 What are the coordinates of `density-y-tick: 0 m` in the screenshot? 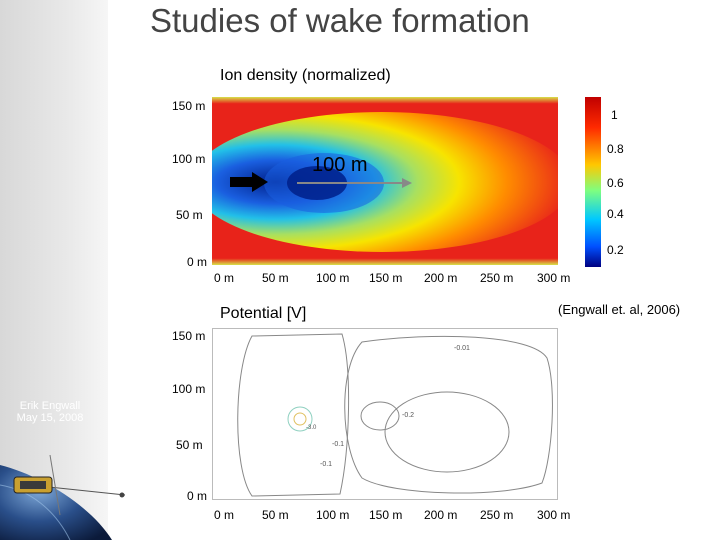 It's located at (197, 262).